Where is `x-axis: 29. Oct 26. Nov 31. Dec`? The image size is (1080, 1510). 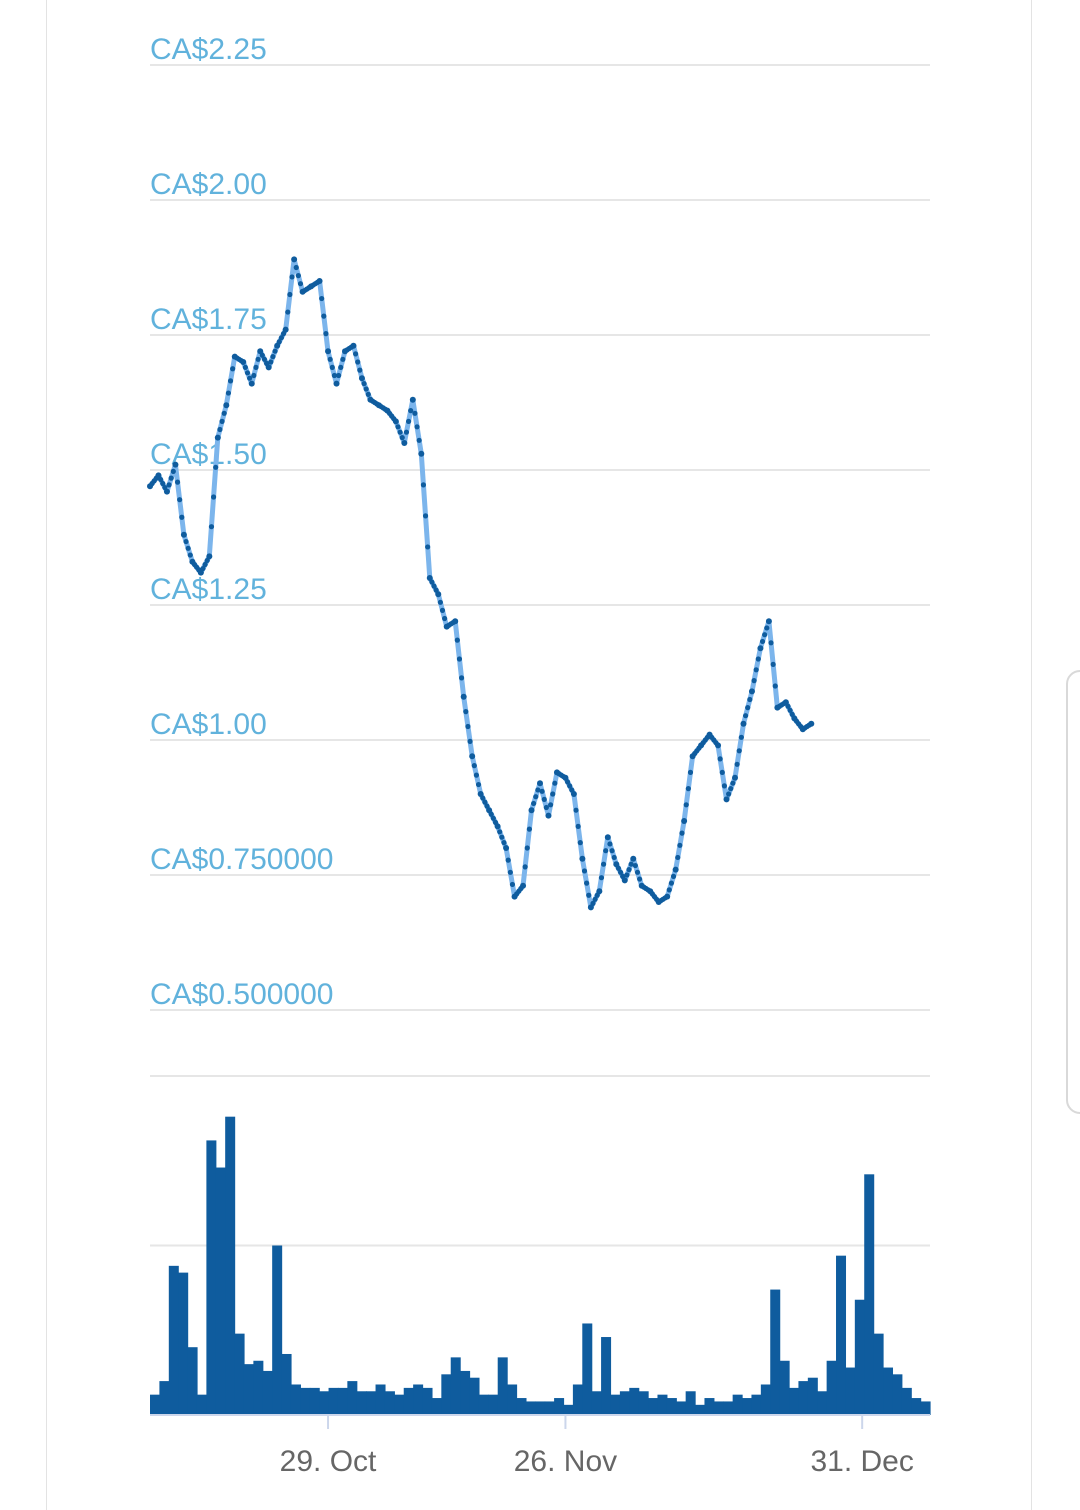 x-axis: 29. Oct 26. Nov 31. Dec is located at coordinates (540, 1446).